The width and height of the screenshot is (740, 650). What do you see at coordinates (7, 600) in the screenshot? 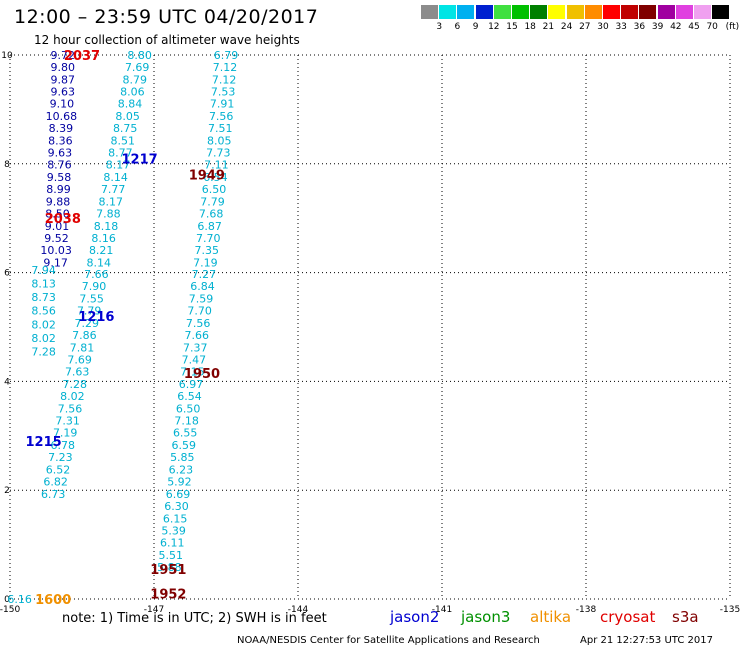
I see `y-tick-label: 0` at bounding box center [7, 600].